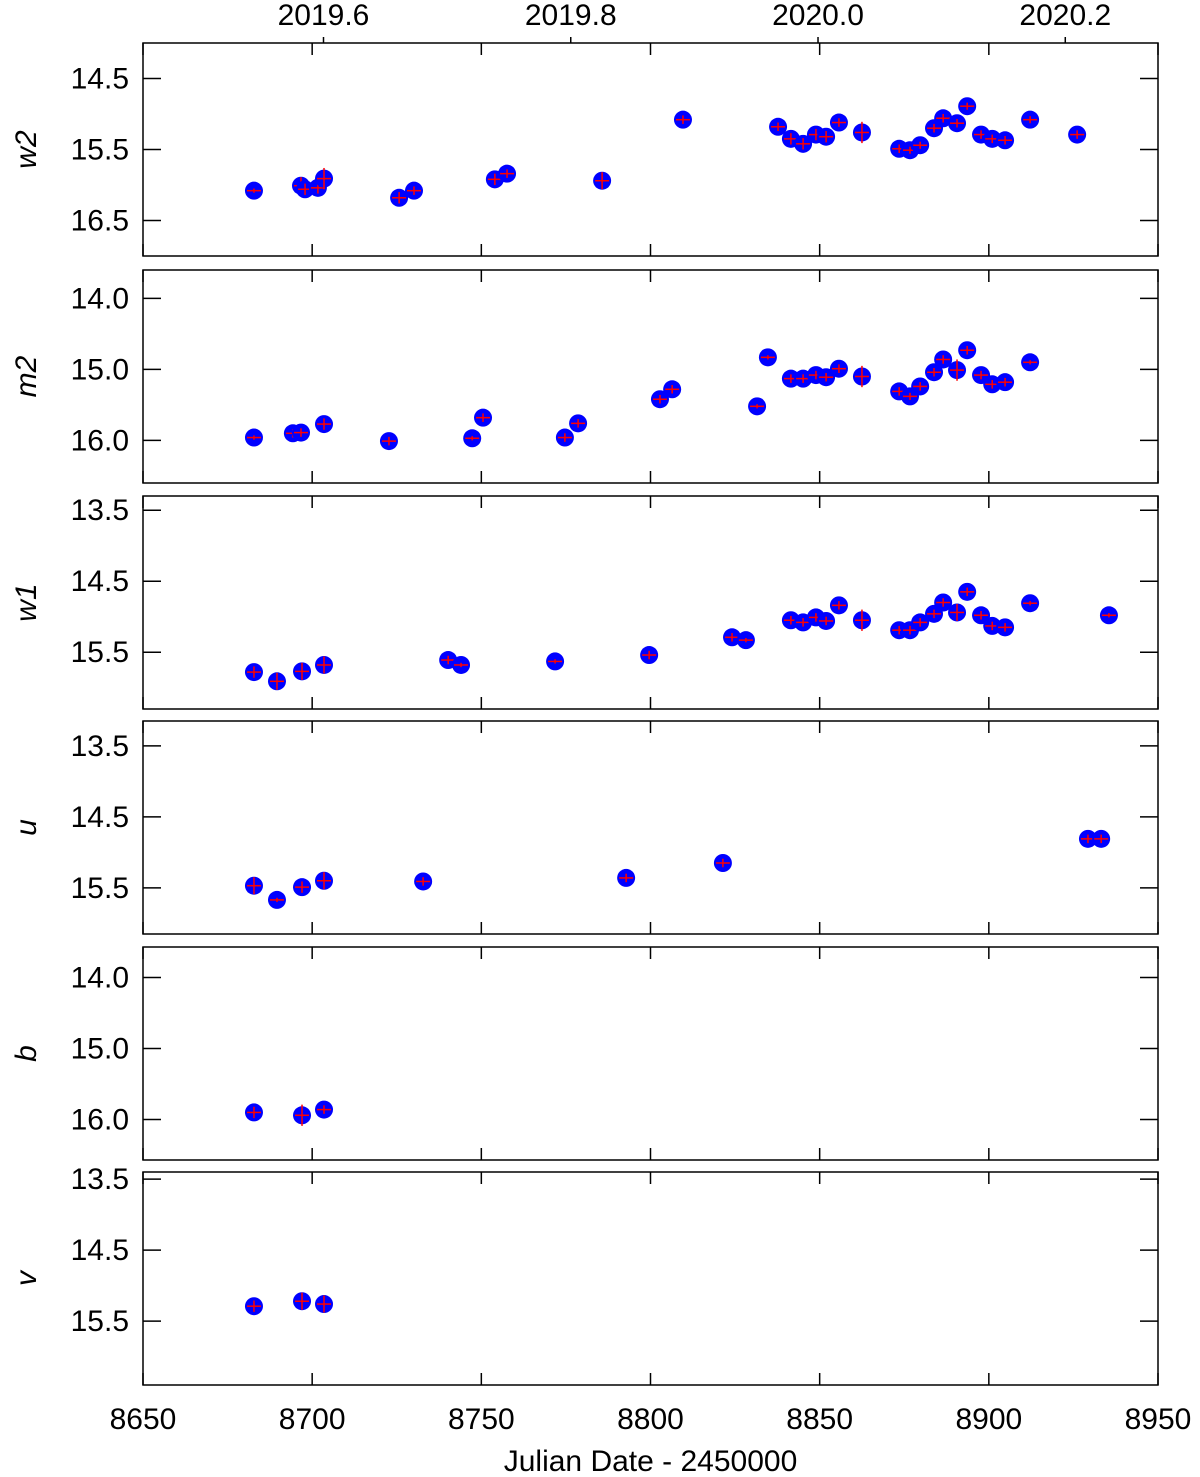  Describe the element at coordinates (988, 1419) in the screenshot. I see `x-tick-label: 8900` at that location.